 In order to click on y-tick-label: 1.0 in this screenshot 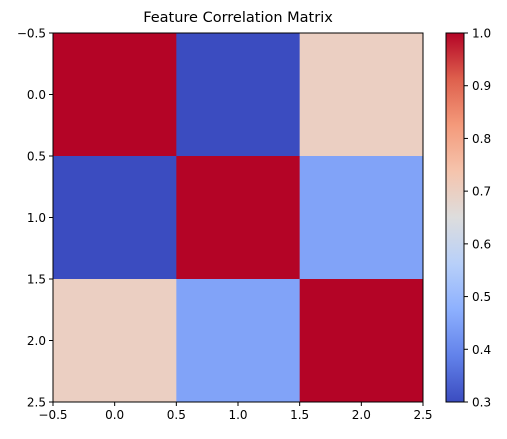, I will do `click(36, 218)`.